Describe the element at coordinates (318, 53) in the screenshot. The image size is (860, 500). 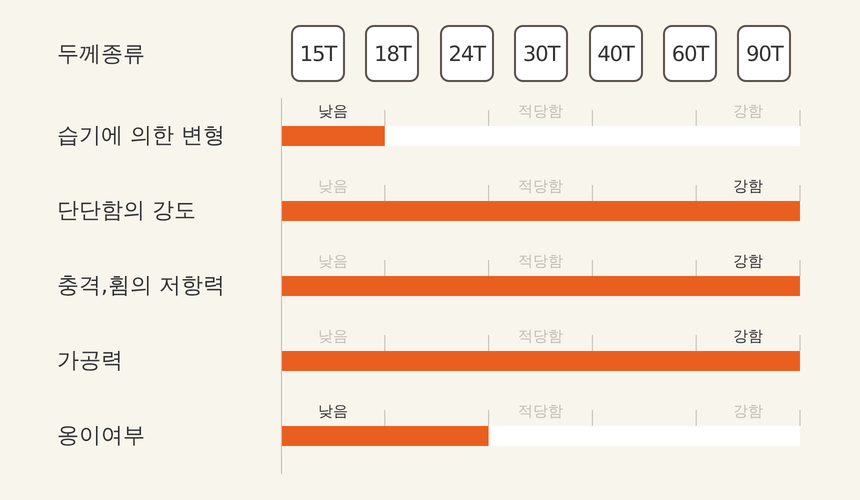
I see `text: 15T` at that location.